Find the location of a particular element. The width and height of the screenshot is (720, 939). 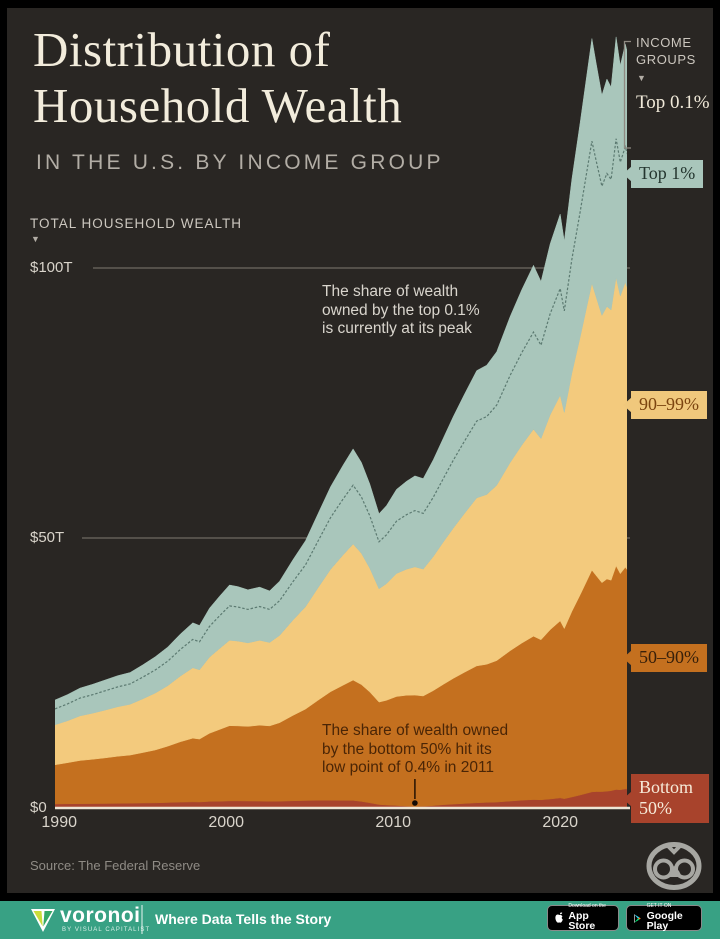

y-axis-title: TOTAL HOUSEHOLD WEALTH is located at coordinates (136, 223).